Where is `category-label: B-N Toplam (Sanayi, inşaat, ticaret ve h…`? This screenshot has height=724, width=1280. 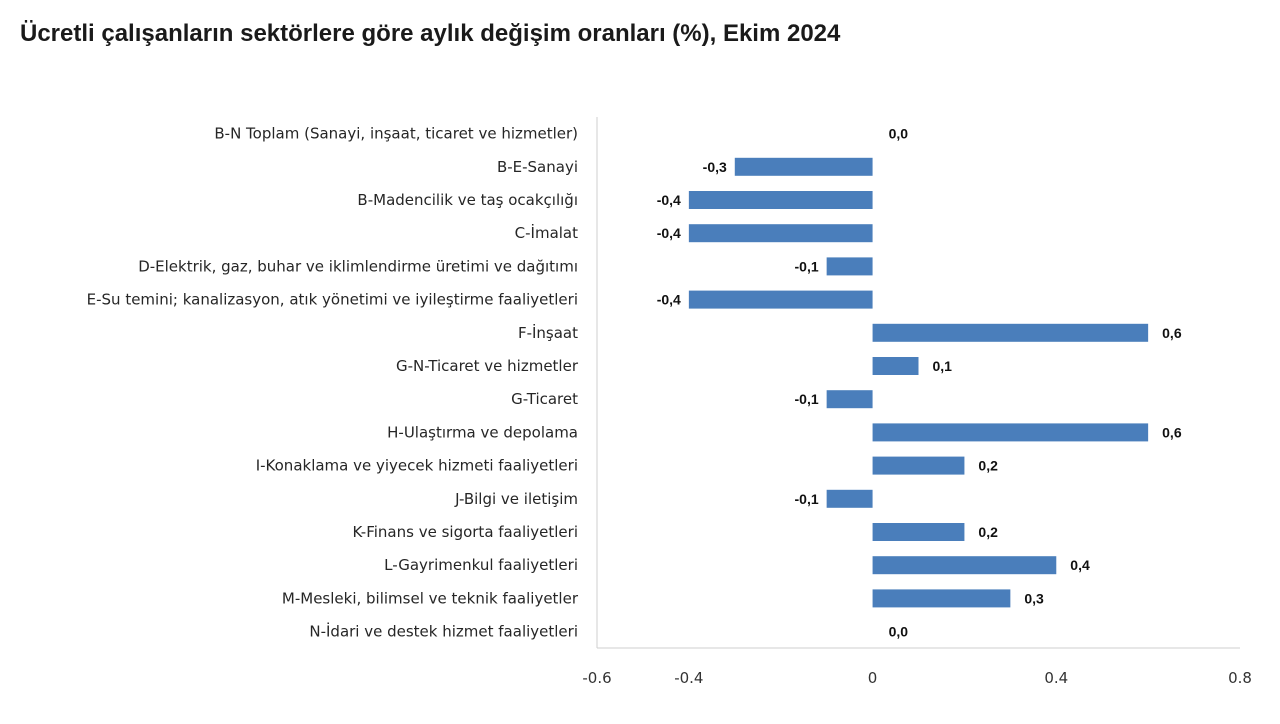
category-label: B-N Toplam (Sanayi, inşaat, ticaret ve h… is located at coordinates (396, 134).